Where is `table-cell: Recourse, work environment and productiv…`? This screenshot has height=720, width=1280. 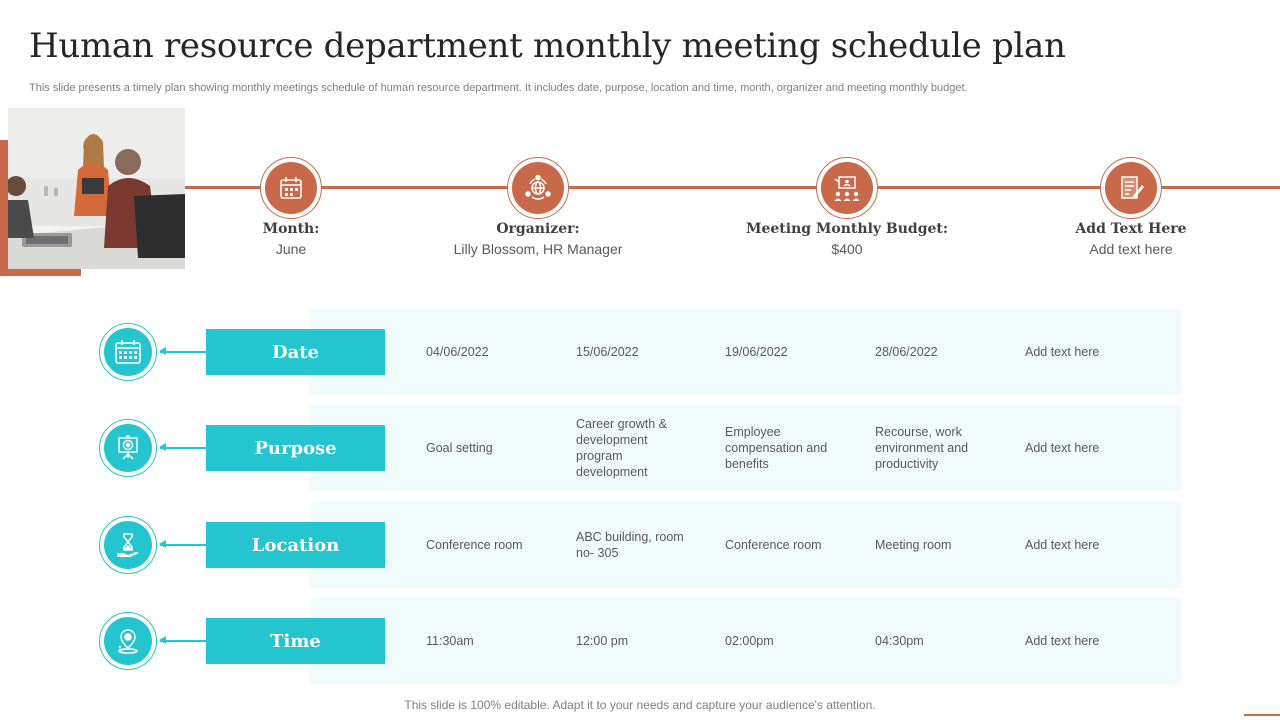 table-cell: Recourse, work environment and productiv… is located at coordinates (922, 448).